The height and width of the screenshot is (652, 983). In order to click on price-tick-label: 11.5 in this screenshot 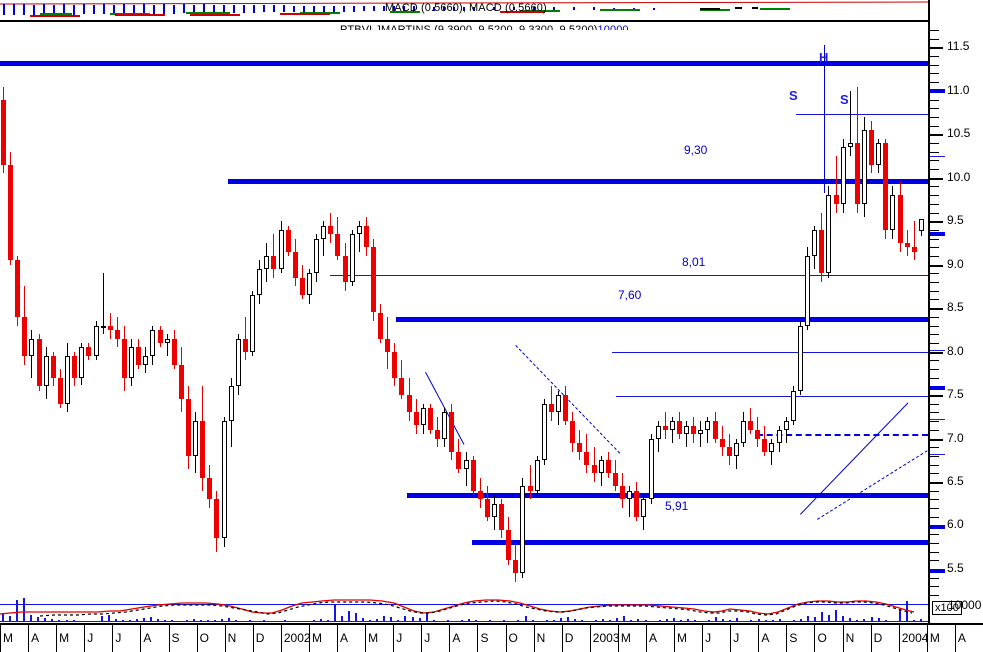, I will do `click(958, 46)`.